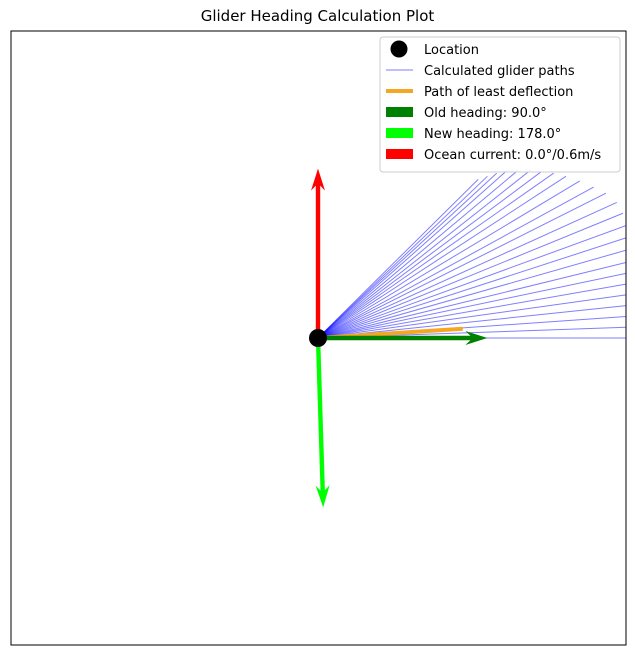 The height and width of the screenshot is (656, 635). I want to click on vectors-group, so click(398, 338).